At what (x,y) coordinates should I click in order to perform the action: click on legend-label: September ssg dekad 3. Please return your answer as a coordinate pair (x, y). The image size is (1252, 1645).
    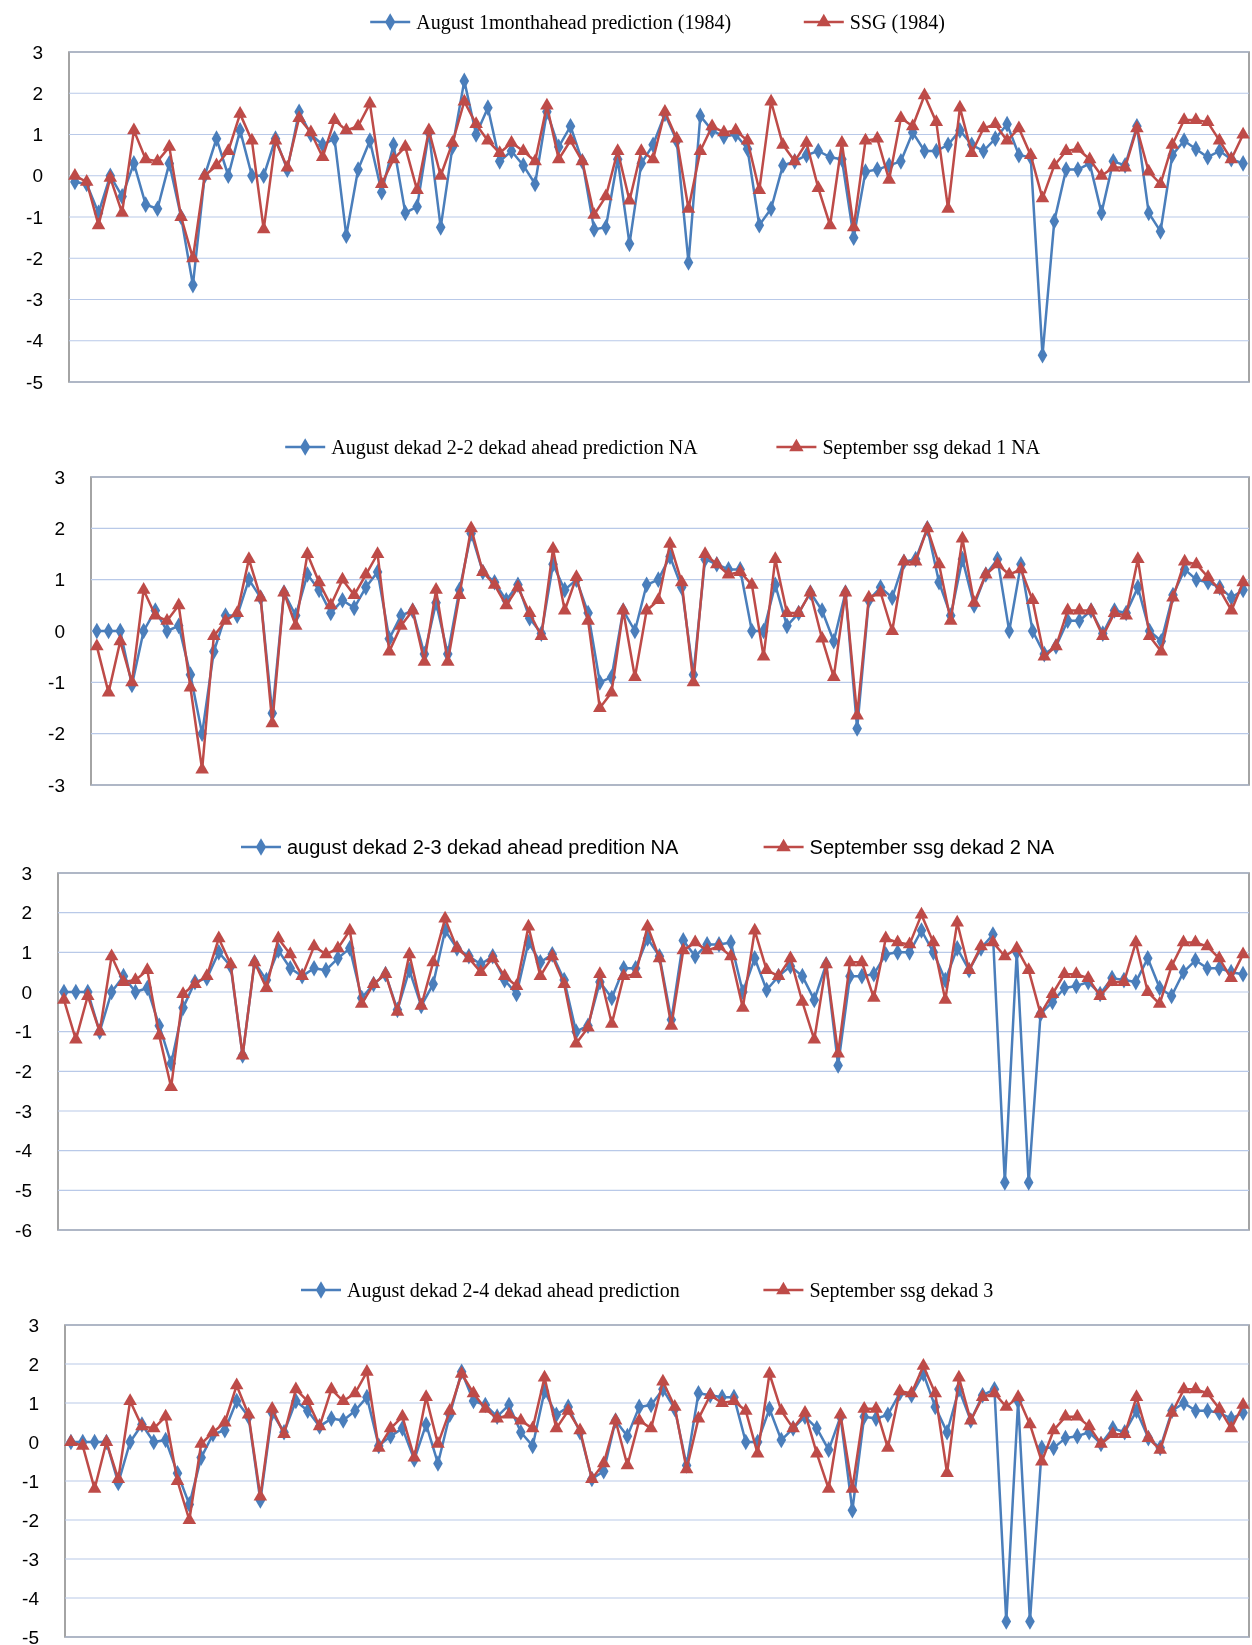
    Looking at the image, I should click on (901, 1290).